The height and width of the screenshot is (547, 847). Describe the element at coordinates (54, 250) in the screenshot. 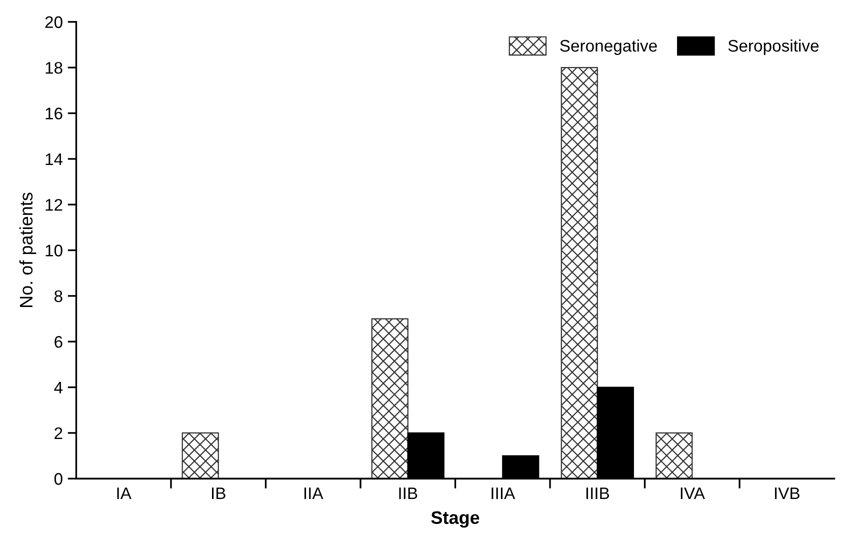

I see `y-tick-label: 10` at that location.